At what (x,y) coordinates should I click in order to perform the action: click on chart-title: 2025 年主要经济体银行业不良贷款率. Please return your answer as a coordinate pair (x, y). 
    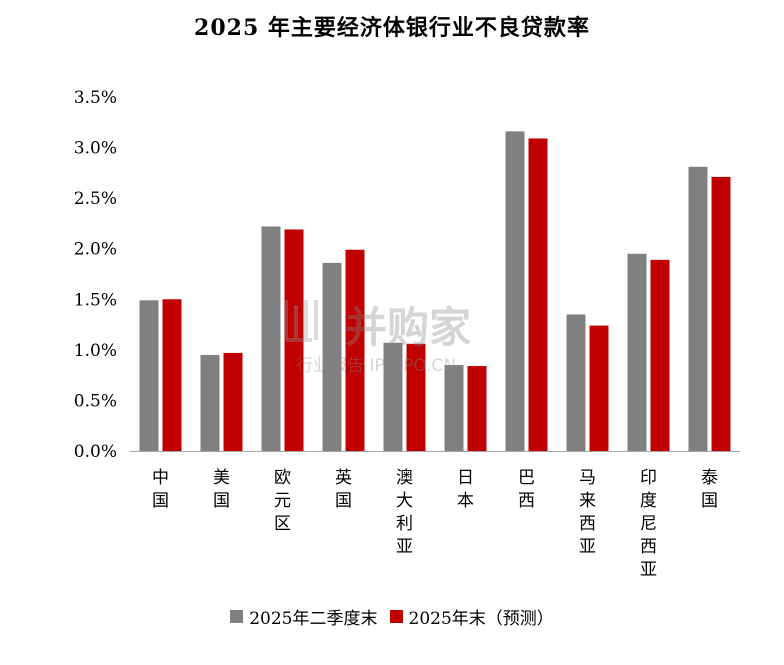
    Looking at the image, I should click on (392, 28).